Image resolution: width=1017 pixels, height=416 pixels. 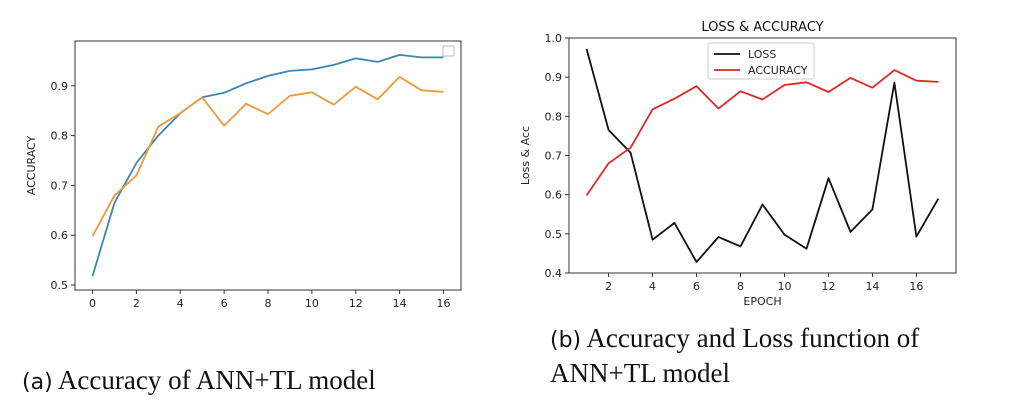 I want to click on left-chart-y-axis-label: ACCURACY, so click(x=31, y=165).